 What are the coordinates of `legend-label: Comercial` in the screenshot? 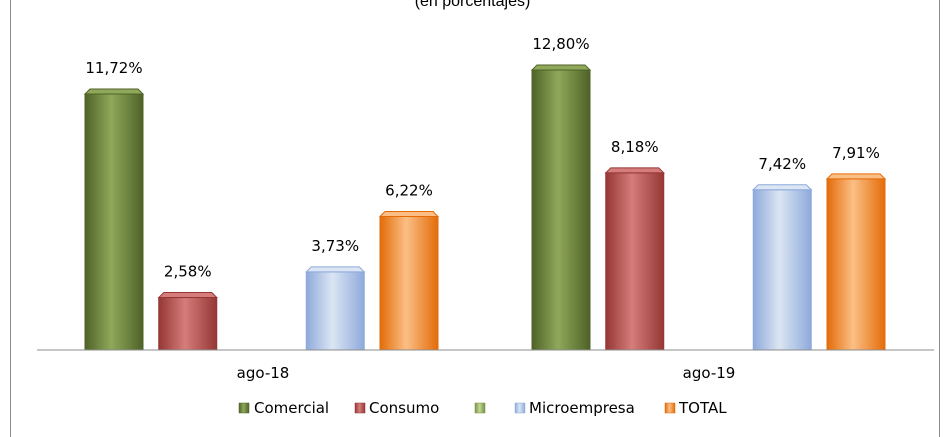 It's located at (291, 408).